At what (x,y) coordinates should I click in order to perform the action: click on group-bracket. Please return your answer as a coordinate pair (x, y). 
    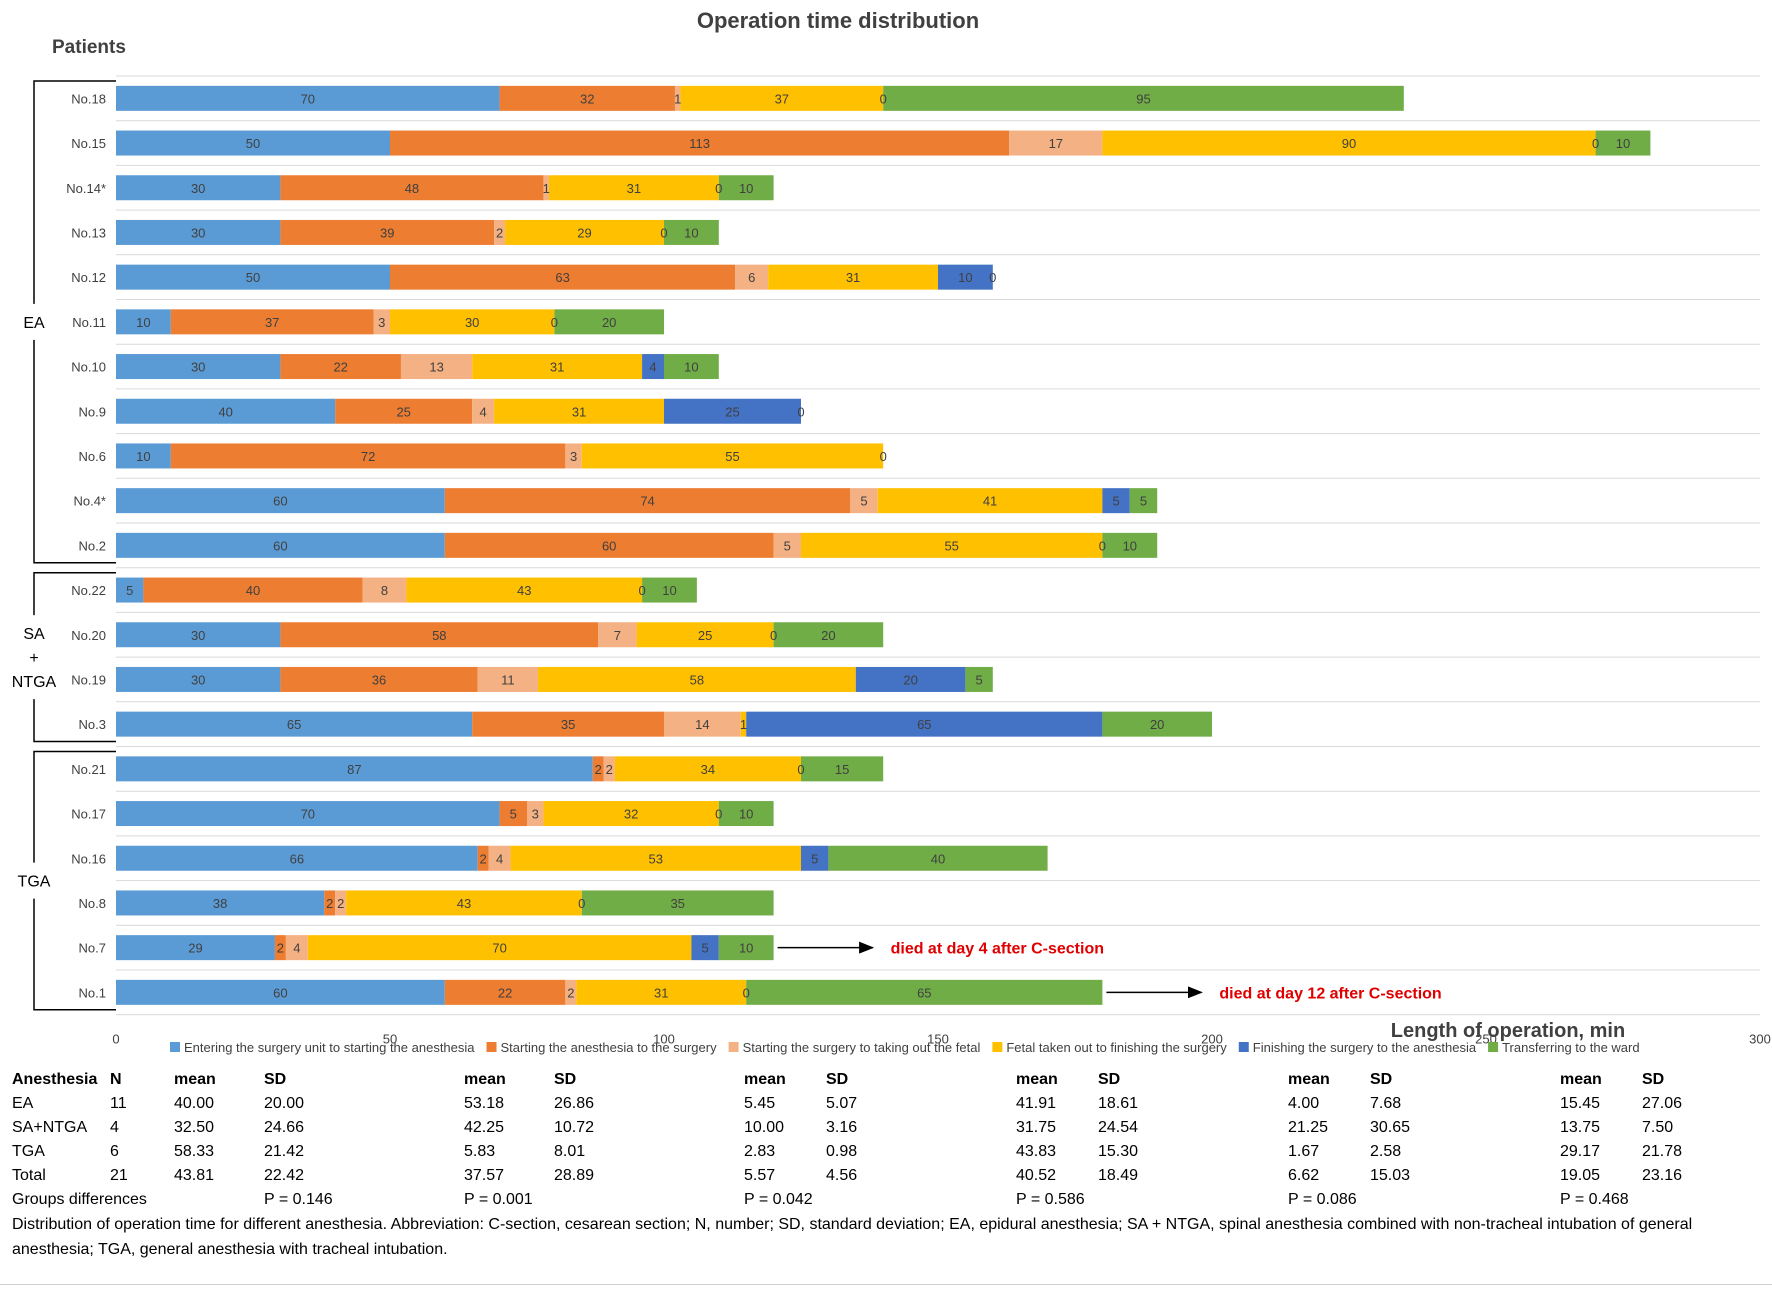
    Looking at the image, I should click on (74, 954).